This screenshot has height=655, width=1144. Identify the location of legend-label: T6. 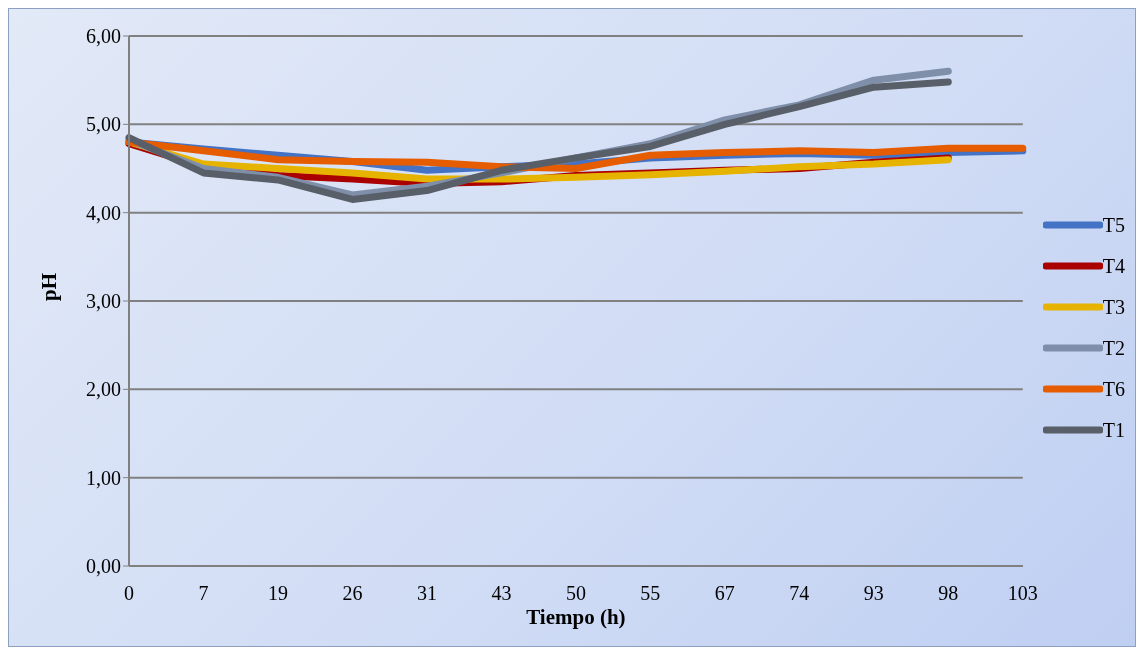
(1113, 389).